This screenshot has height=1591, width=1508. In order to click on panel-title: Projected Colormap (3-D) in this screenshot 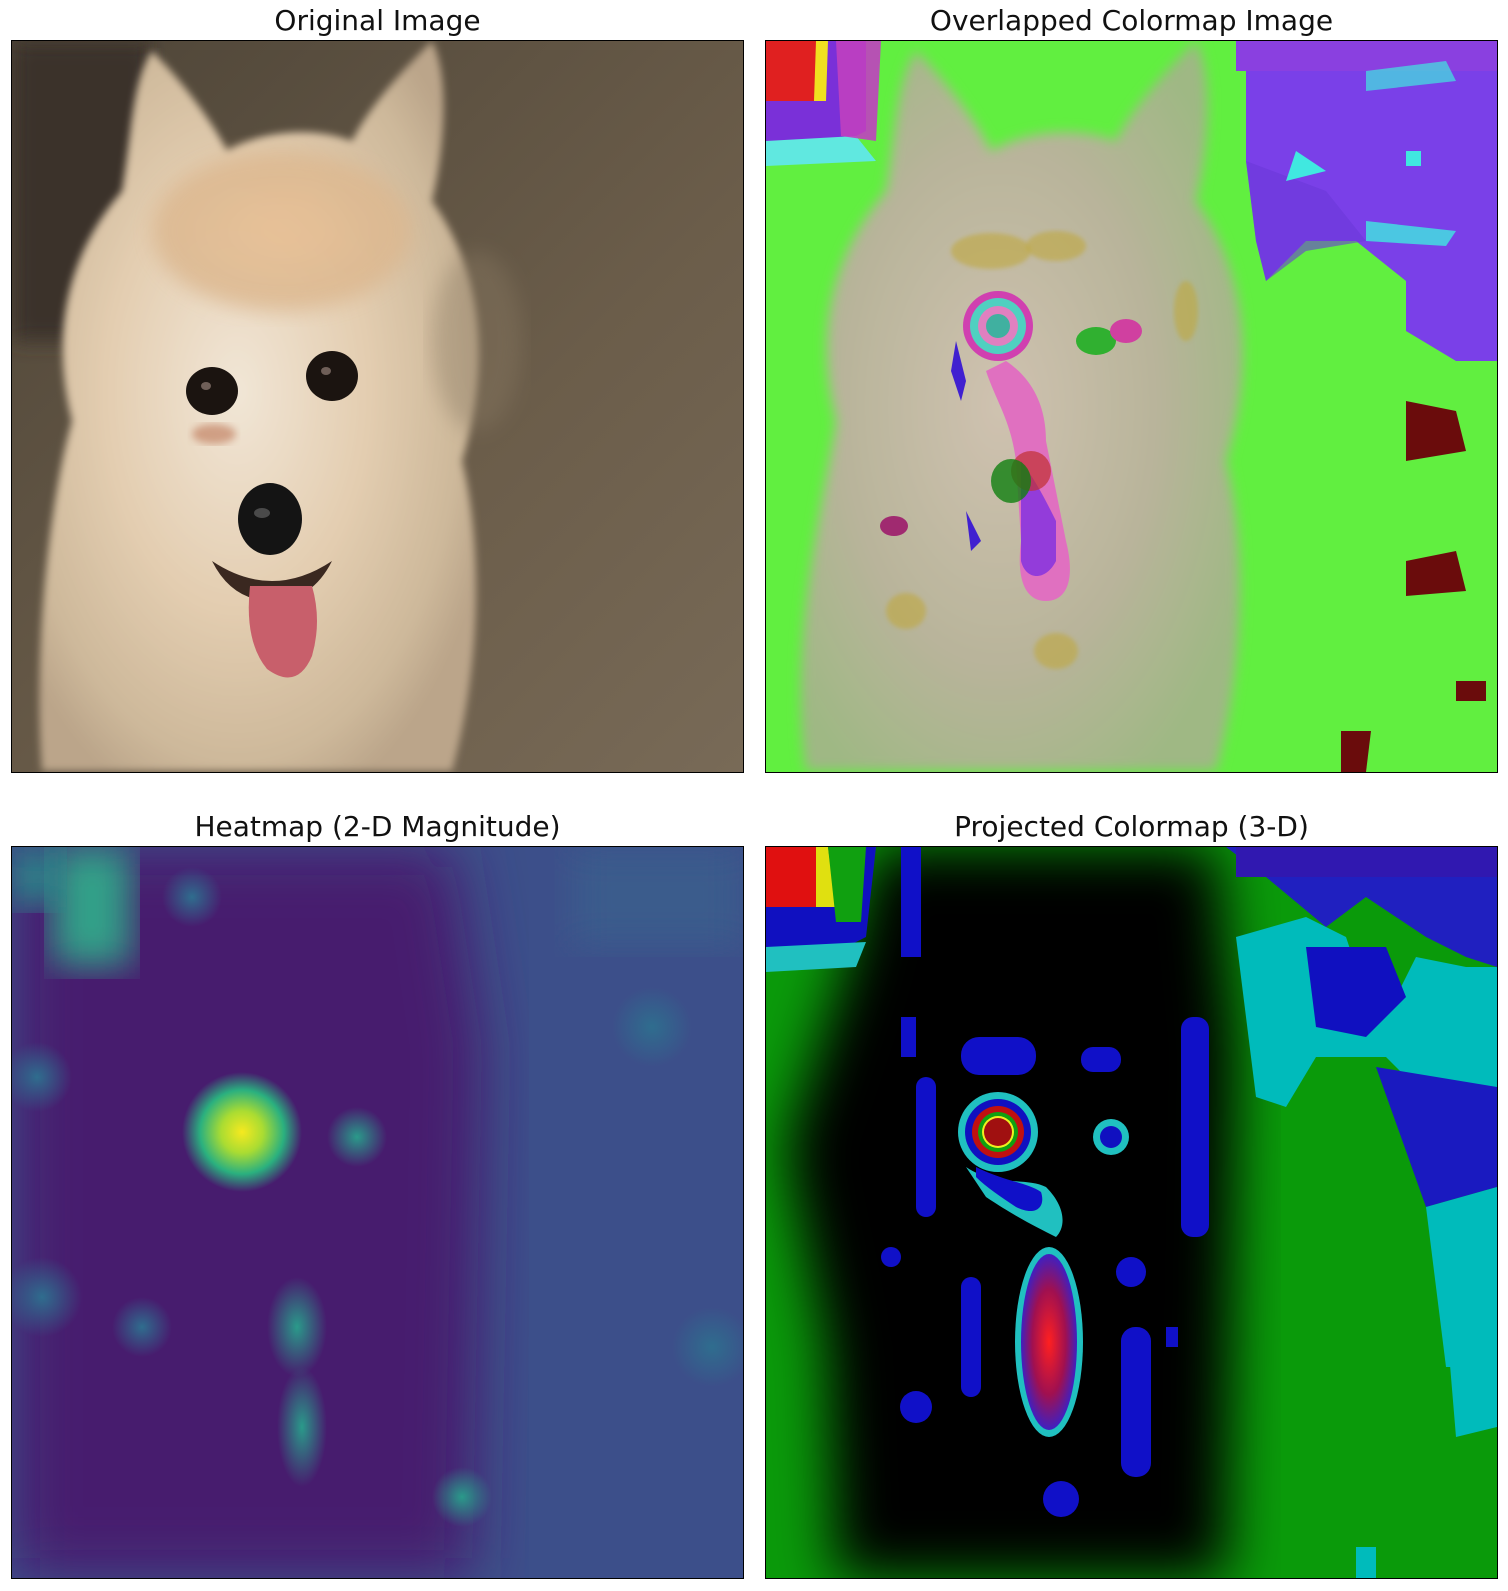, I will do `click(1131, 826)`.